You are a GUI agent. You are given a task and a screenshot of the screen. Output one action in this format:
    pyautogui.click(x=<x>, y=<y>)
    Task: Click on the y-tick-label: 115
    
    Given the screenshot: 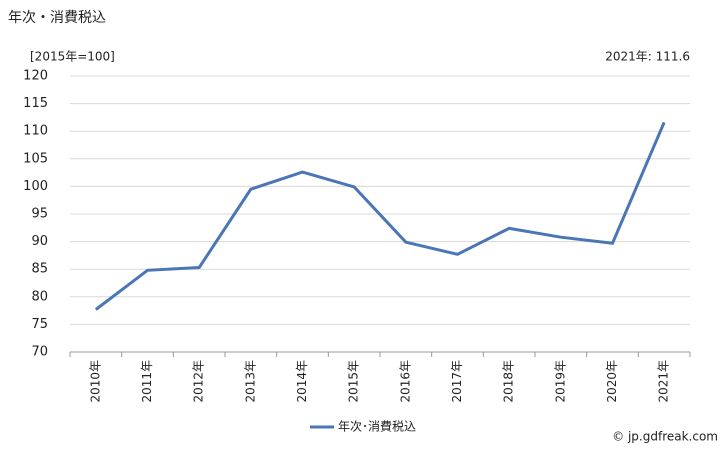 What is the action you would take?
    pyautogui.click(x=35, y=103)
    